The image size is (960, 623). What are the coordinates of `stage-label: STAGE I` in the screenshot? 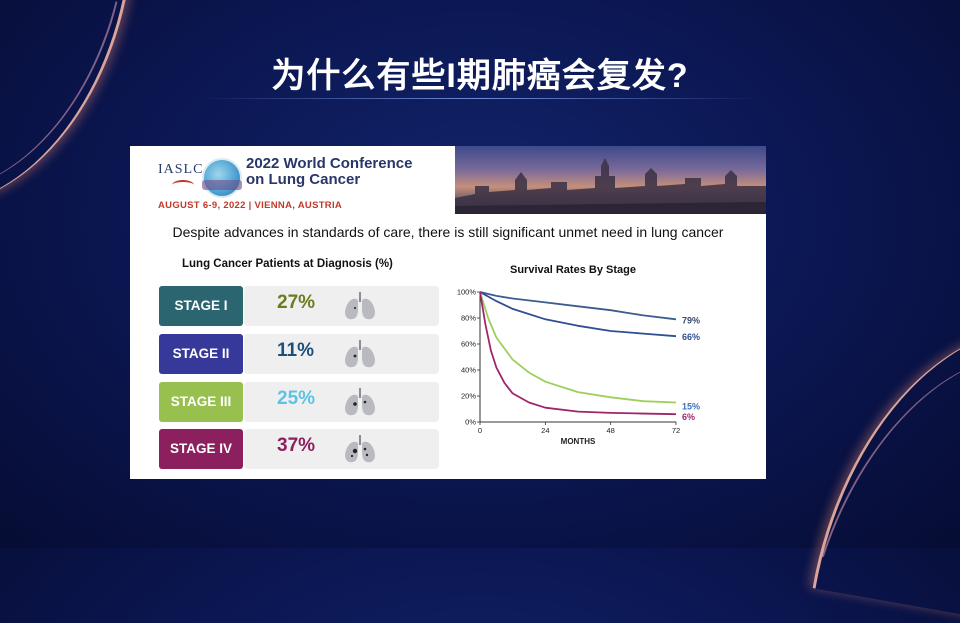 It's located at (201, 306).